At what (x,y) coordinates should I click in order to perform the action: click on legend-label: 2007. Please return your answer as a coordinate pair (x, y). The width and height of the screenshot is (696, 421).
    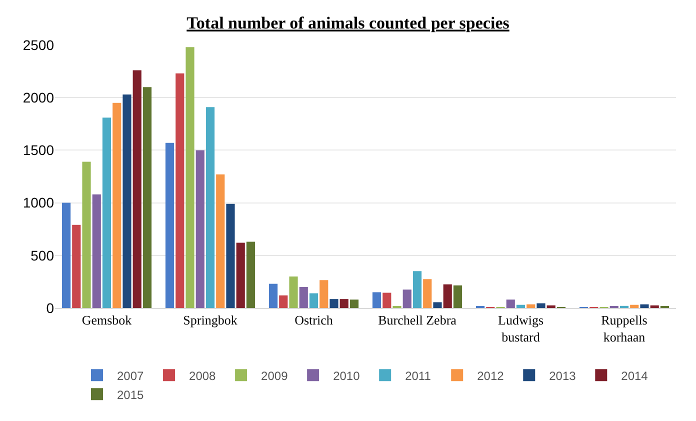
    Looking at the image, I should click on (130, 375).